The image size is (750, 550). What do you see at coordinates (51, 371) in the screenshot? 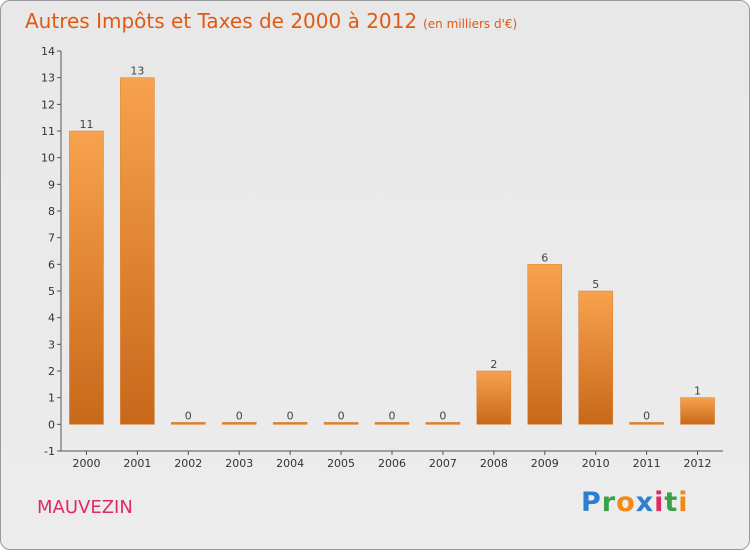
I see `y-tick-label: 2` at bounding box center [51, 371].